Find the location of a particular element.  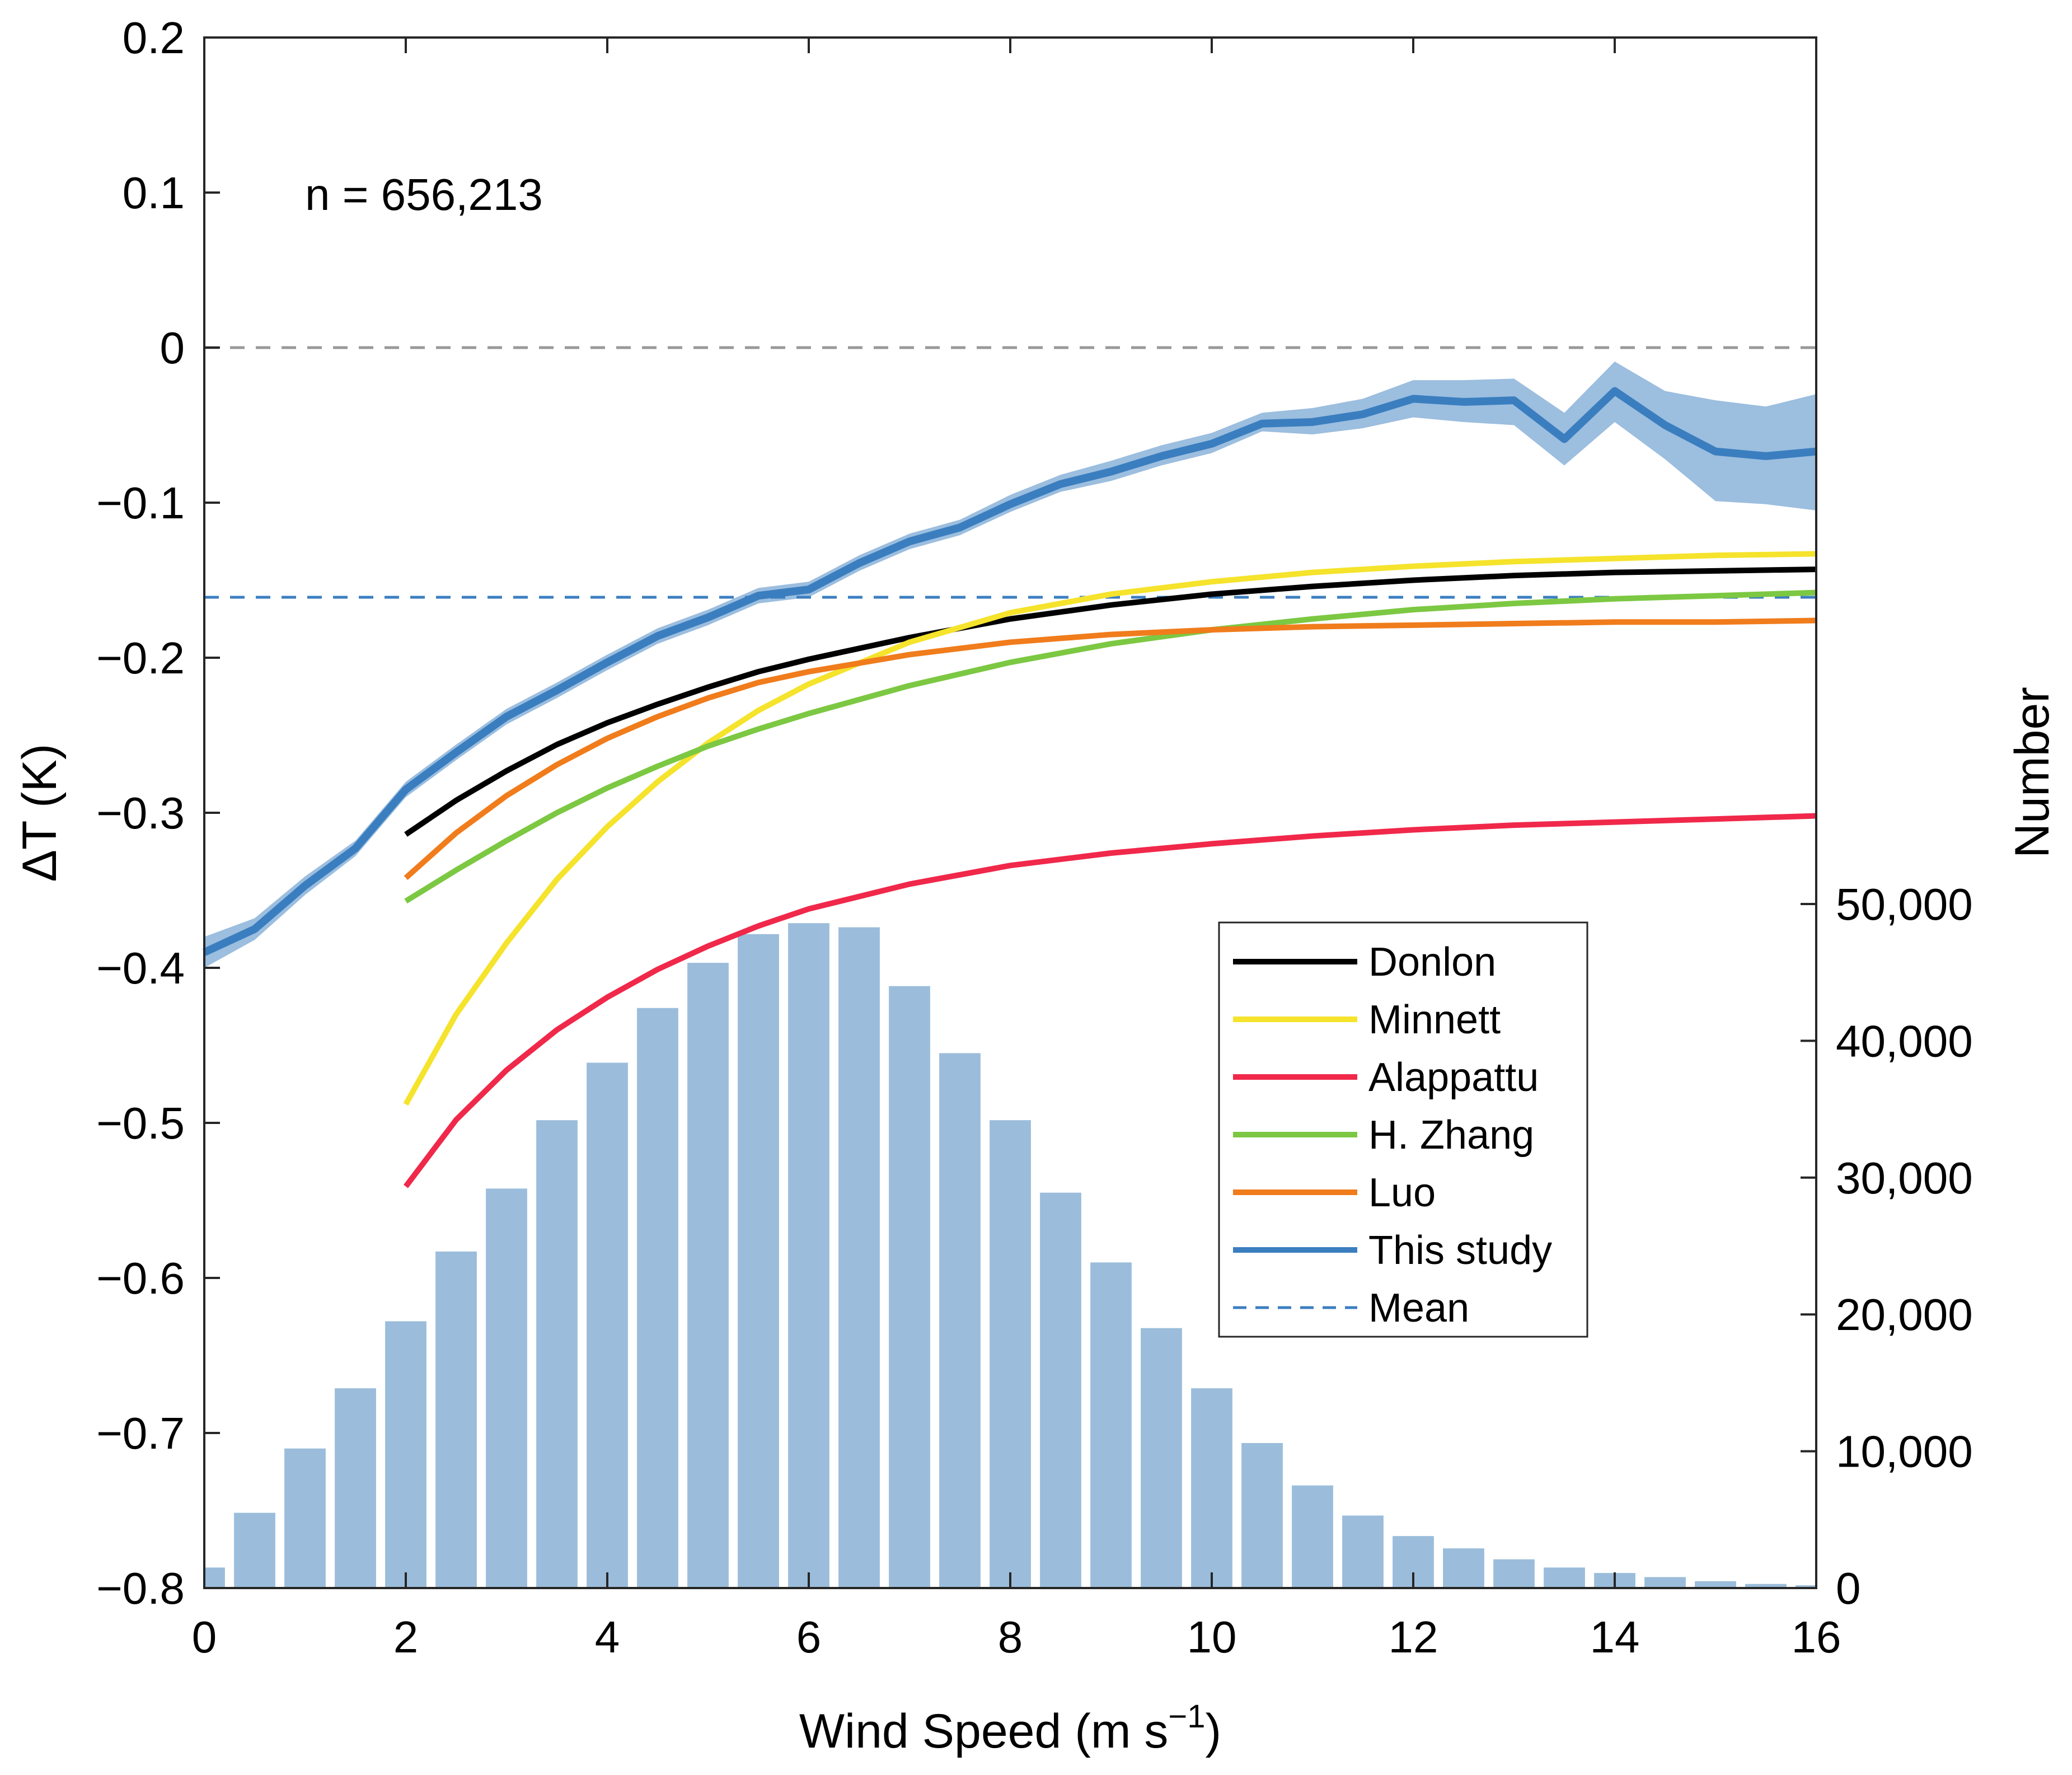

x-tick-label: 8 is located at coordinates (1010, 1637).